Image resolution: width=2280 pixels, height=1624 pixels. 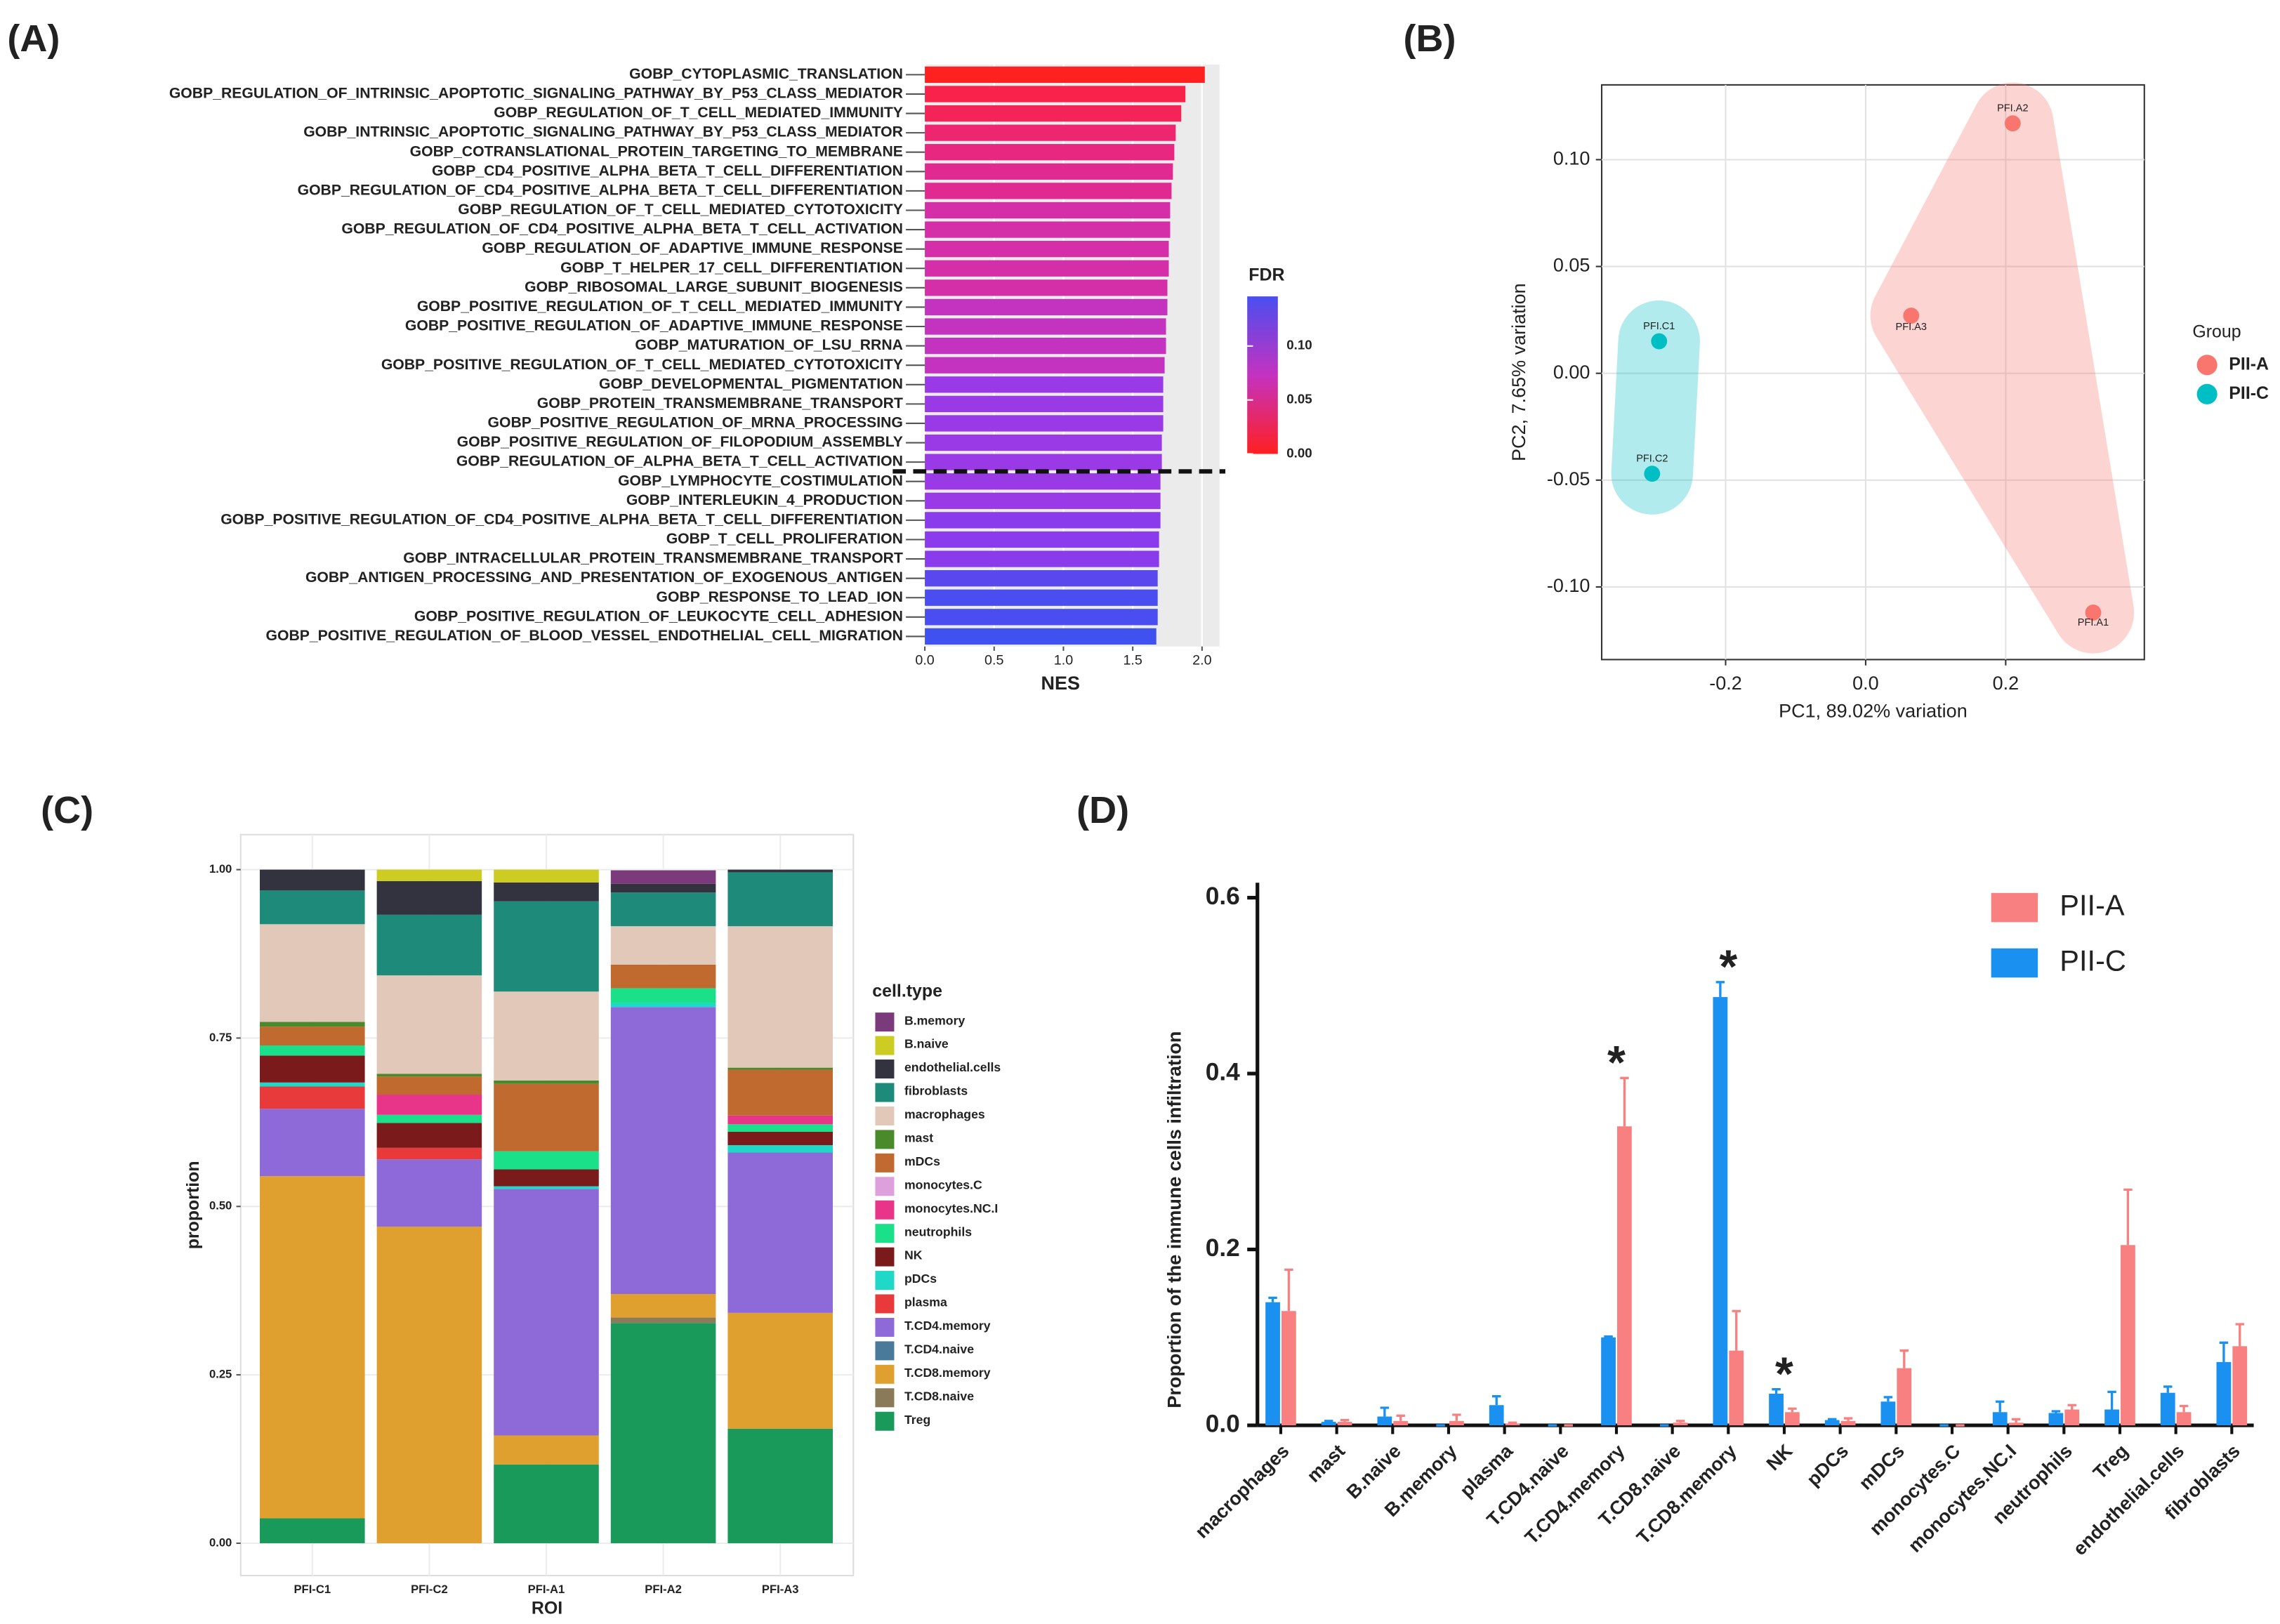 What do you see at coordinates (948, 1326) in the screenshot?
I see `legend-label: T.CD4.memory` at bounding box center [948, 1326].